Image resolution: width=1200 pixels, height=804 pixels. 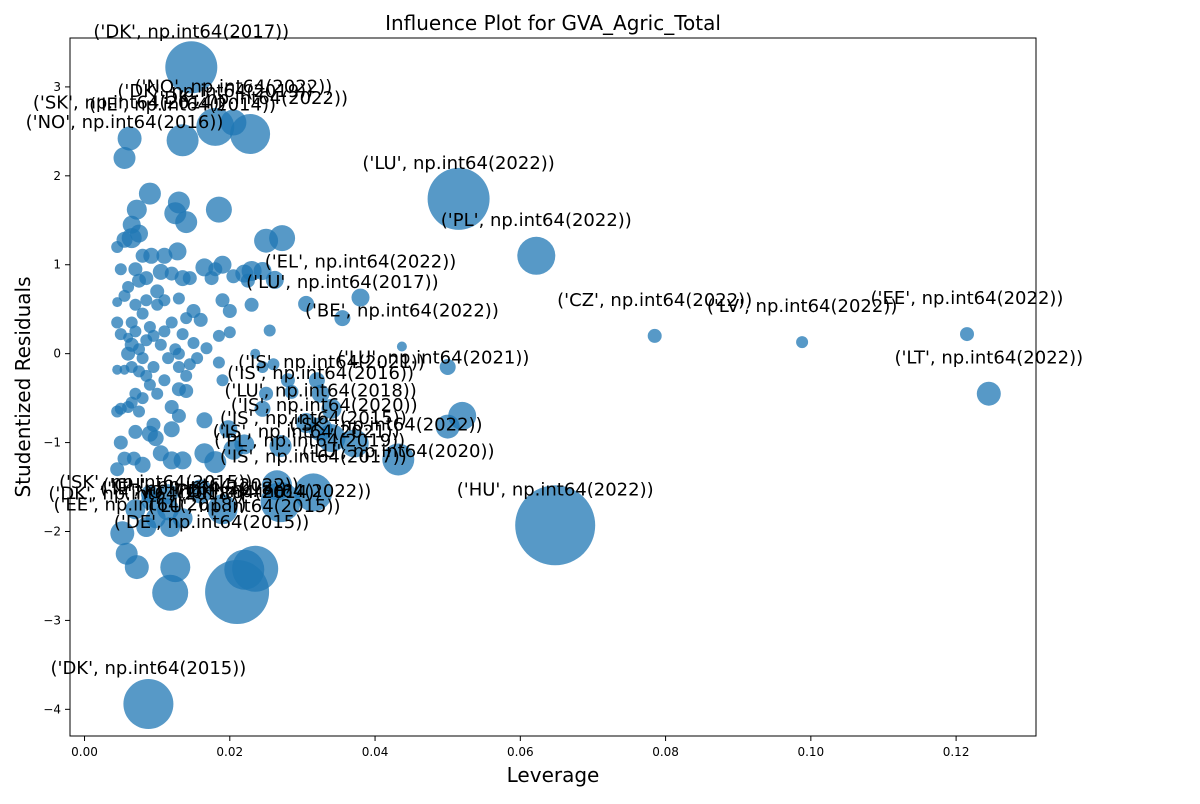 What do you see at coordinates (342, 282) in the screenshot?
I see `point-annotation: ('LU', np.int64(2017))` at bounding box center [342, 282].